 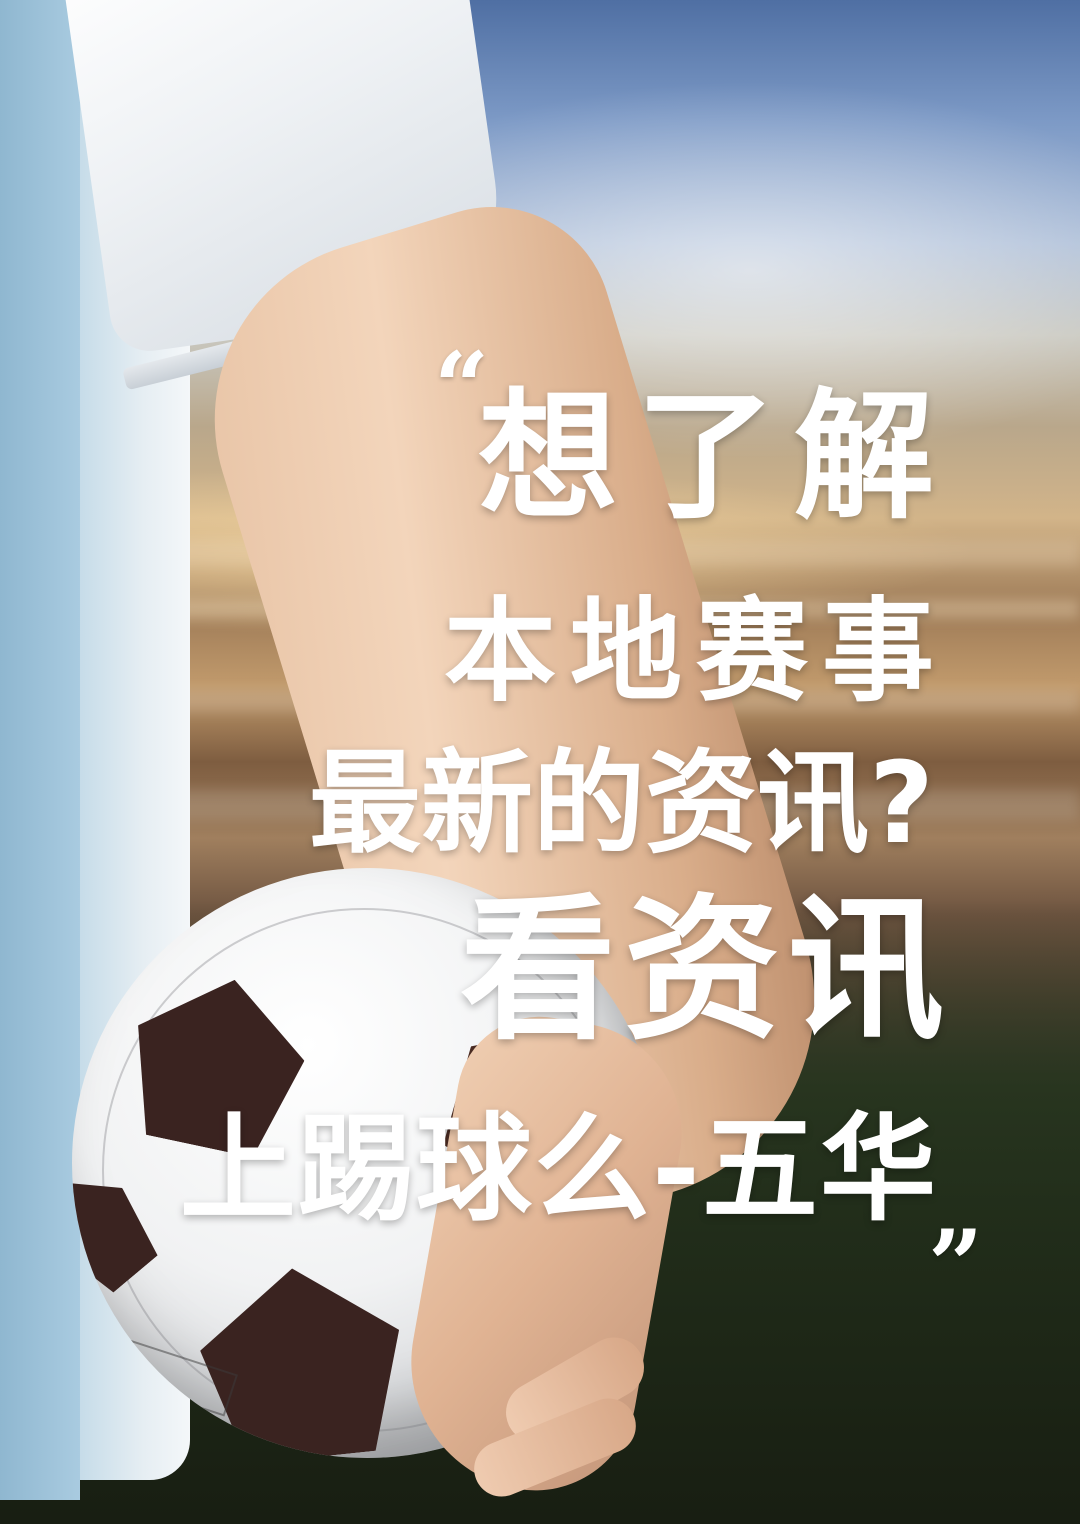 What do you see at coordinates (696, 652) in the screenshot?
I see `headline-line-2: 本地赛事` at bounding box center [696, 652].